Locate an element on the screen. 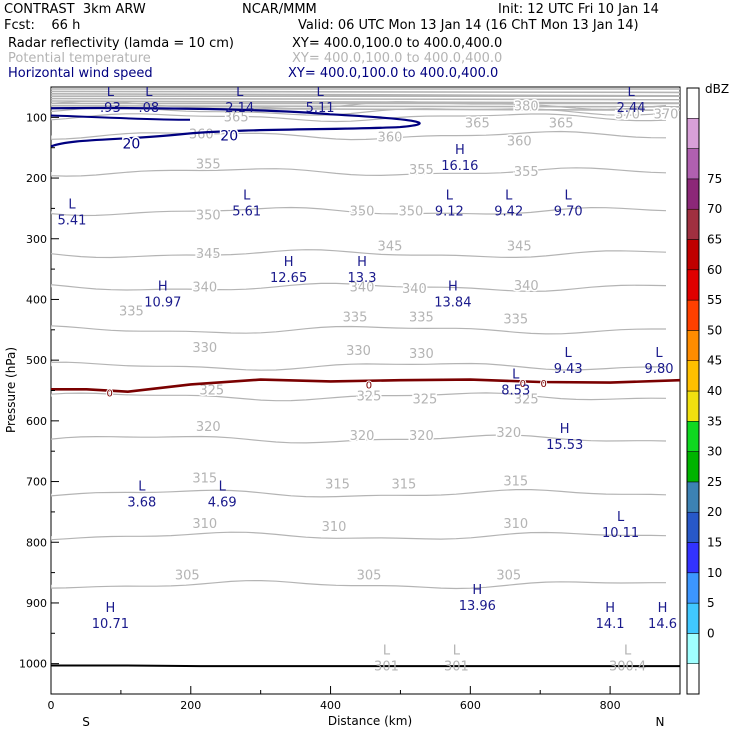 This screenshot has width=740, height=740. theta-label: 360 is located at coordinates (201, 134).